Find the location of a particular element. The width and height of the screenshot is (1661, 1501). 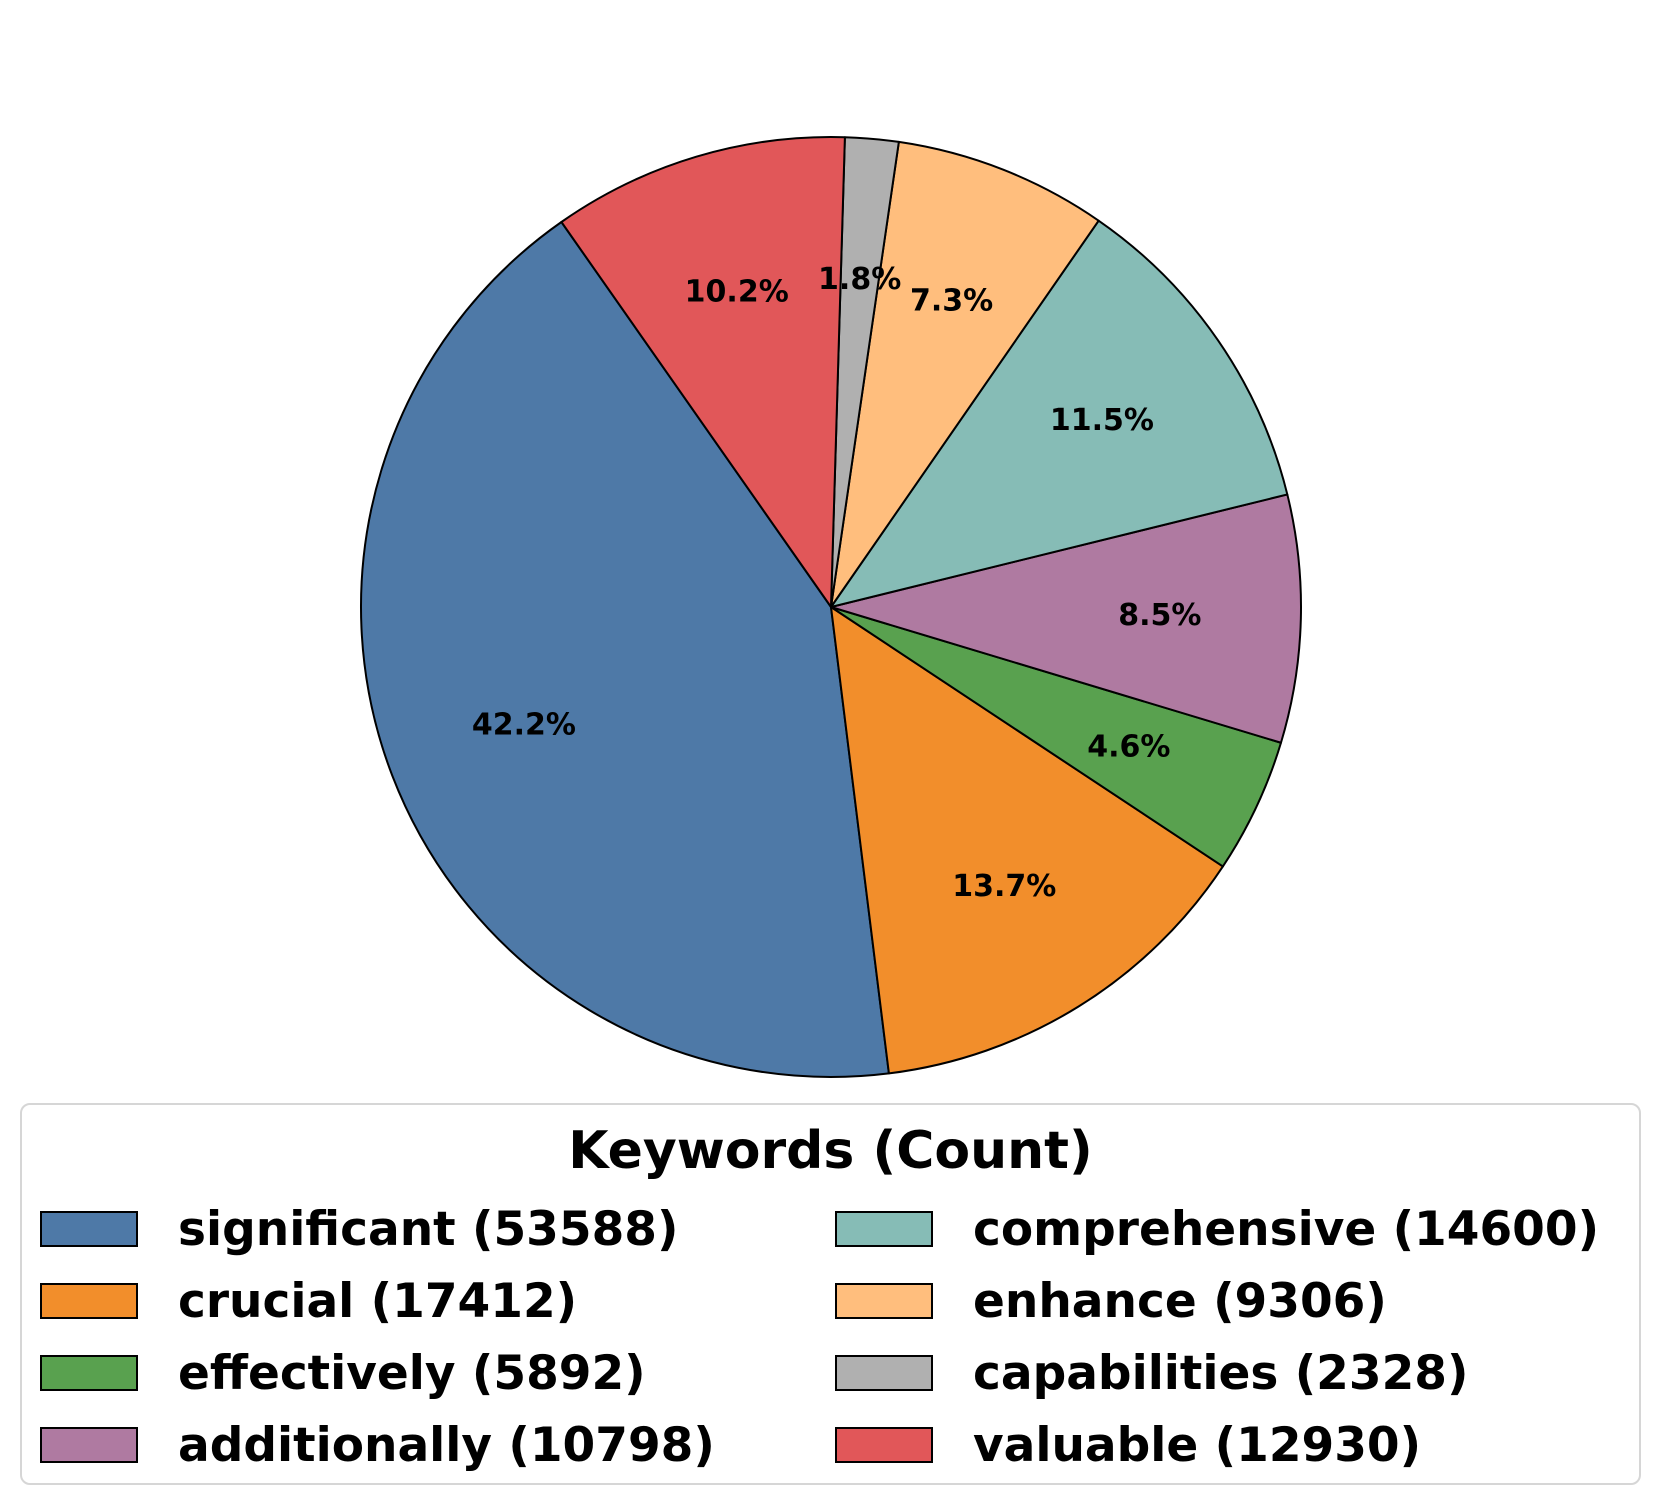

legend-item-capabilities: capabilities (2328) is located at coordinates (1151, 1373).